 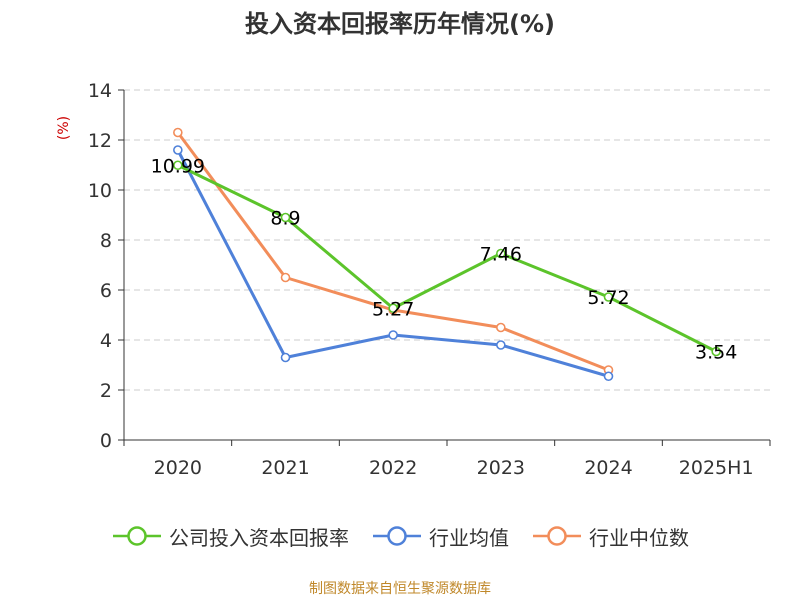 What do you see at coordinates (106, 441) in the screenshot?
I see `y-tick-label: 0` at bounding box center [106, 441].